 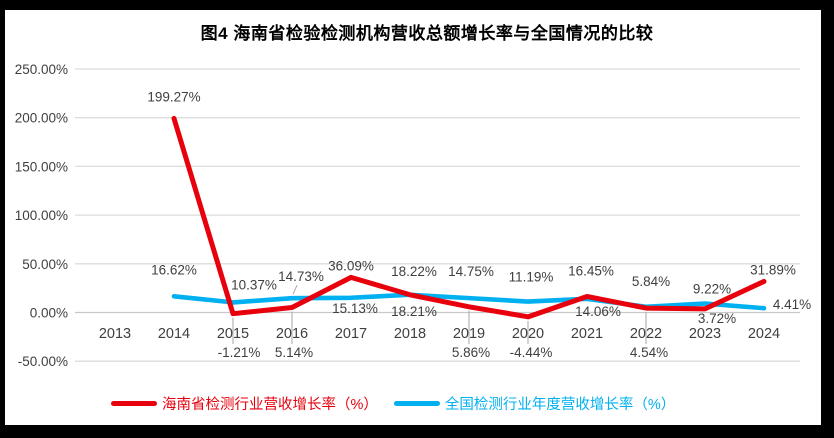 I want to click on data-label-national: 10.37%, so click(x=254, y=284).